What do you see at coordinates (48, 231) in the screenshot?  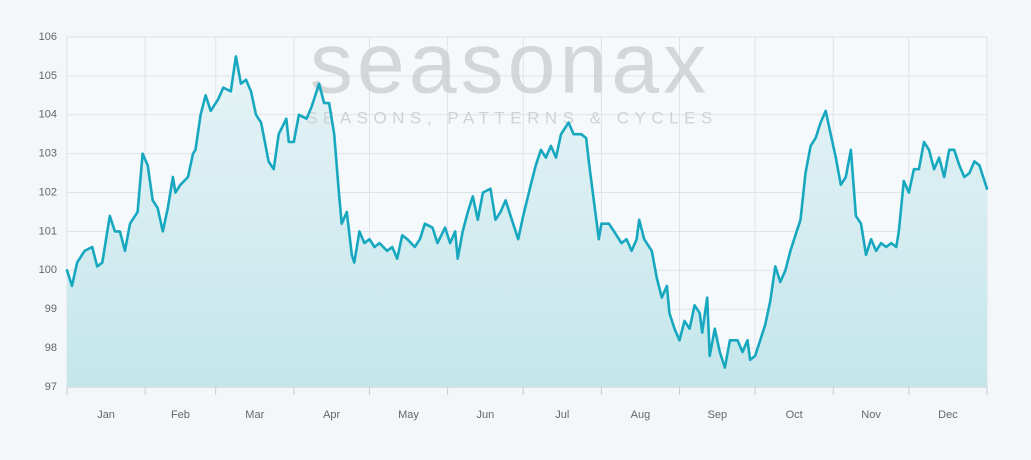 I see `y-tick-label: 101` at bounding box center [48, 231].